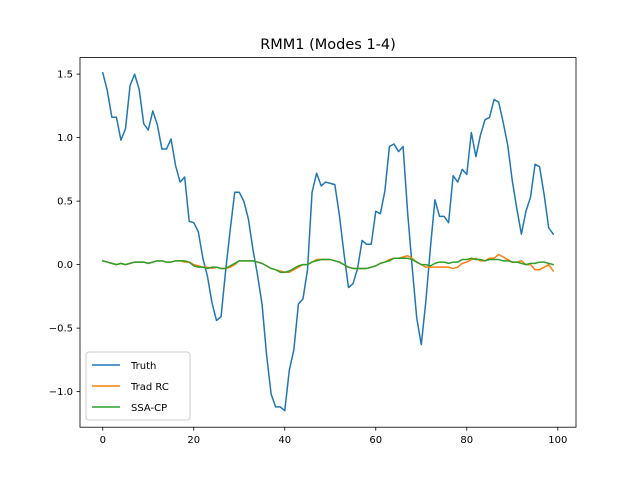  What do you see at coordinates (466, 440) in the screenshot?
I see `x-tick-label: 80` at bounding box center [466, 440].